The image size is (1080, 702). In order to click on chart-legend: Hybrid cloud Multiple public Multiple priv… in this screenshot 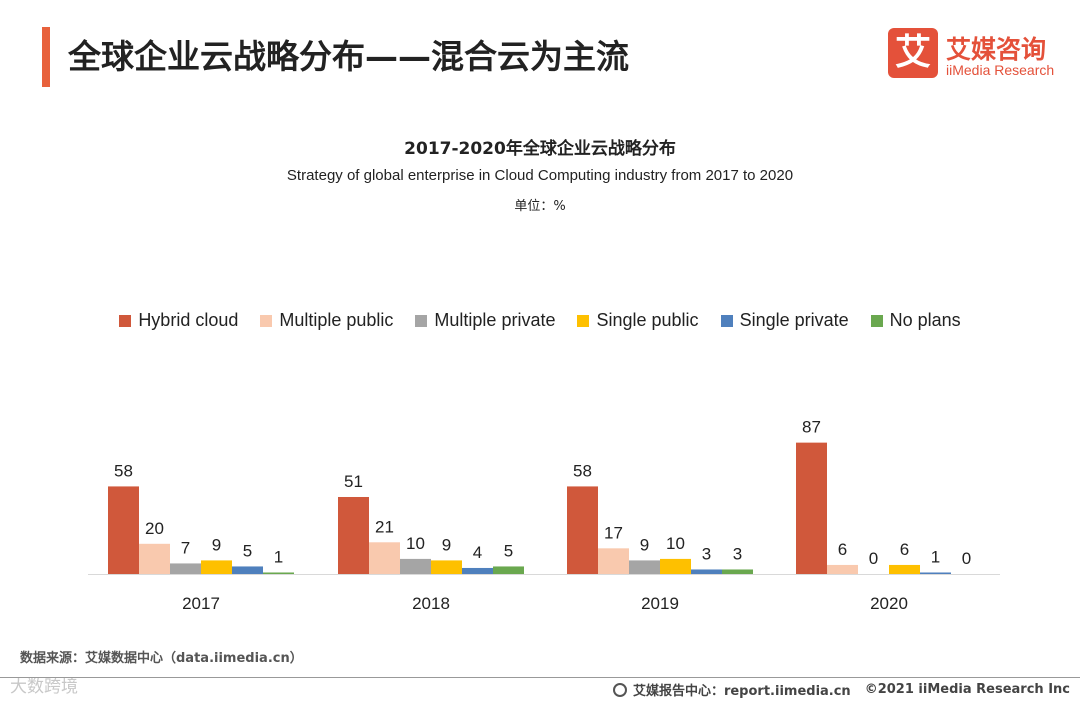, I will do `click(540, 320)`.